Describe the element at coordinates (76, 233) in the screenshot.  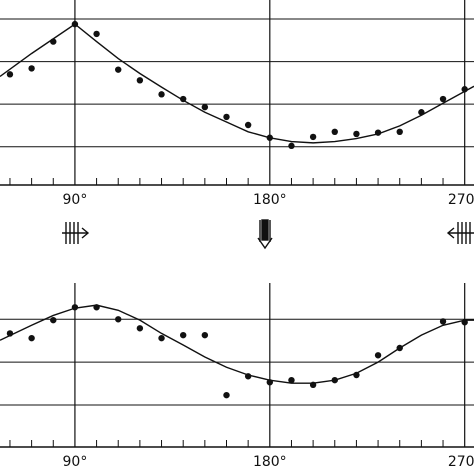
I see `arrow-right` at that location.